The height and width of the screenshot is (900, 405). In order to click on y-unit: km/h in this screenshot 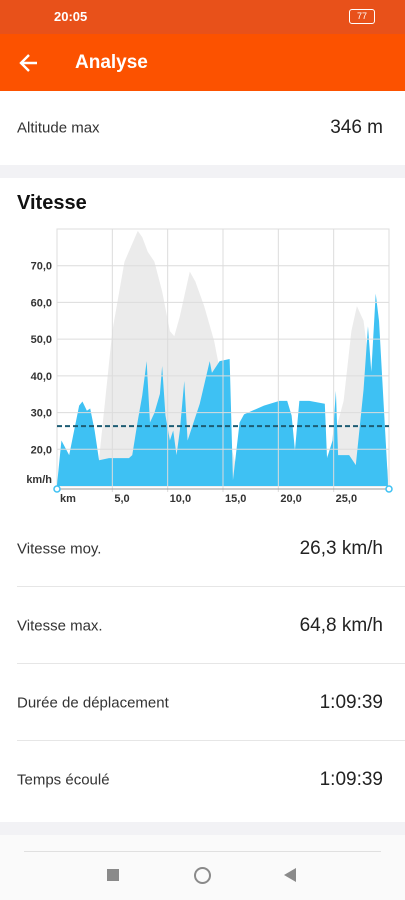, I will do `click(39, 480)`.